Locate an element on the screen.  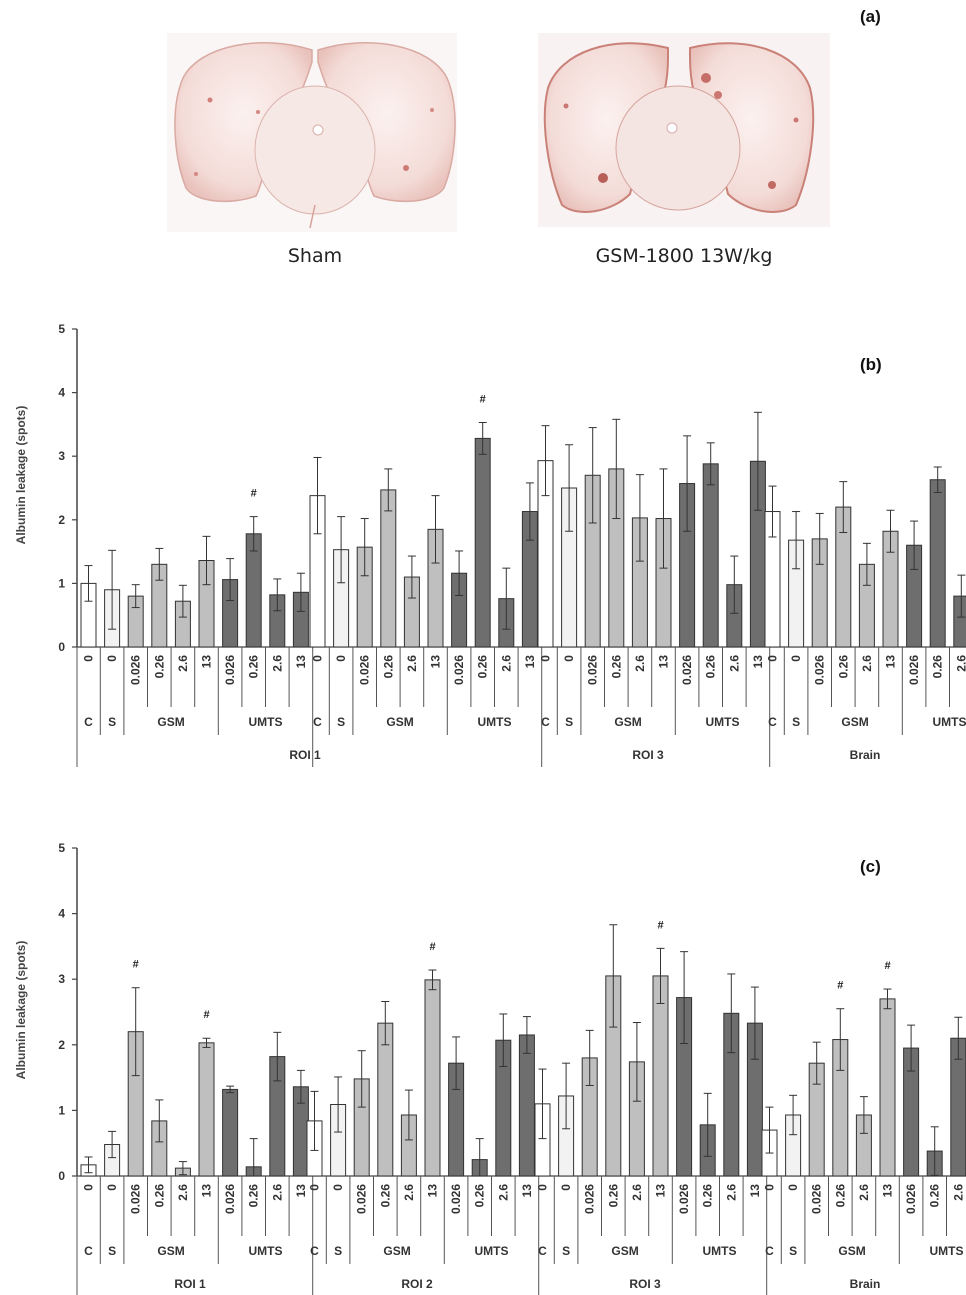
y-tick-label: 4 is located at coordinates (61, 393).